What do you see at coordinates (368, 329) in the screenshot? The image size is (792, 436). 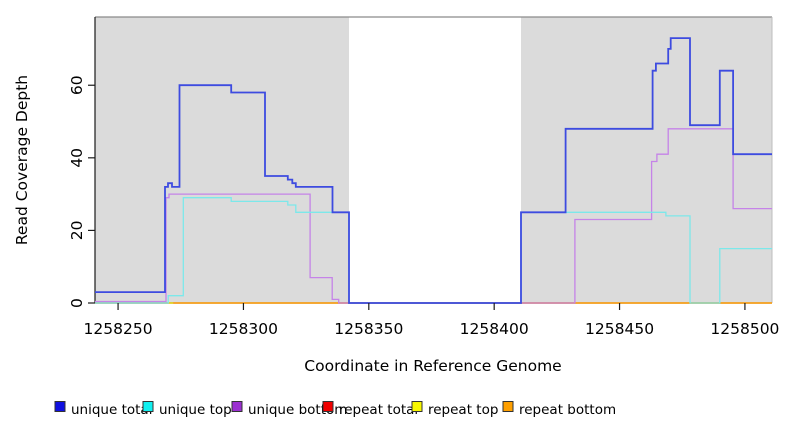 I see `x-tick-label: 1258350` at bounding box center [368, 329].